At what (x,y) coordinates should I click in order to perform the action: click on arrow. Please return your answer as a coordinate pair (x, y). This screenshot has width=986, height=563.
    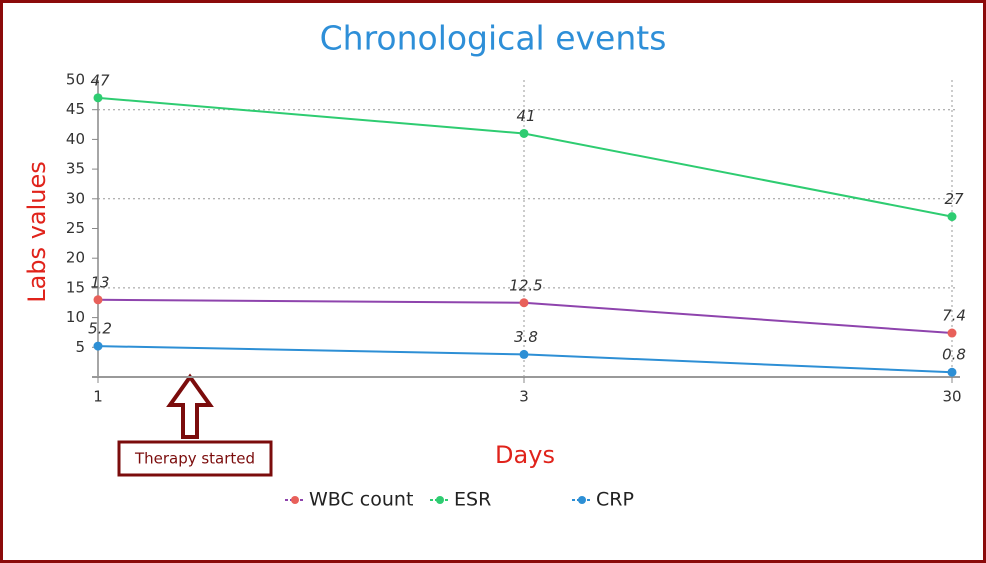
    Looking at the image, I should click on (190, 406).